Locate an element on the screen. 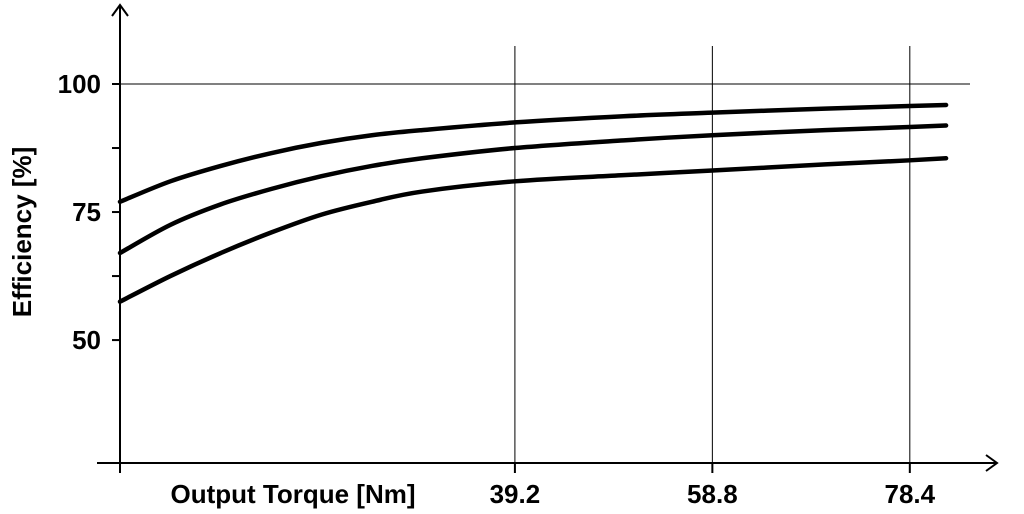 This screenshot has width=1024, height=514. y-ticks: 50 75 100 is located at coordinates (89, 212).